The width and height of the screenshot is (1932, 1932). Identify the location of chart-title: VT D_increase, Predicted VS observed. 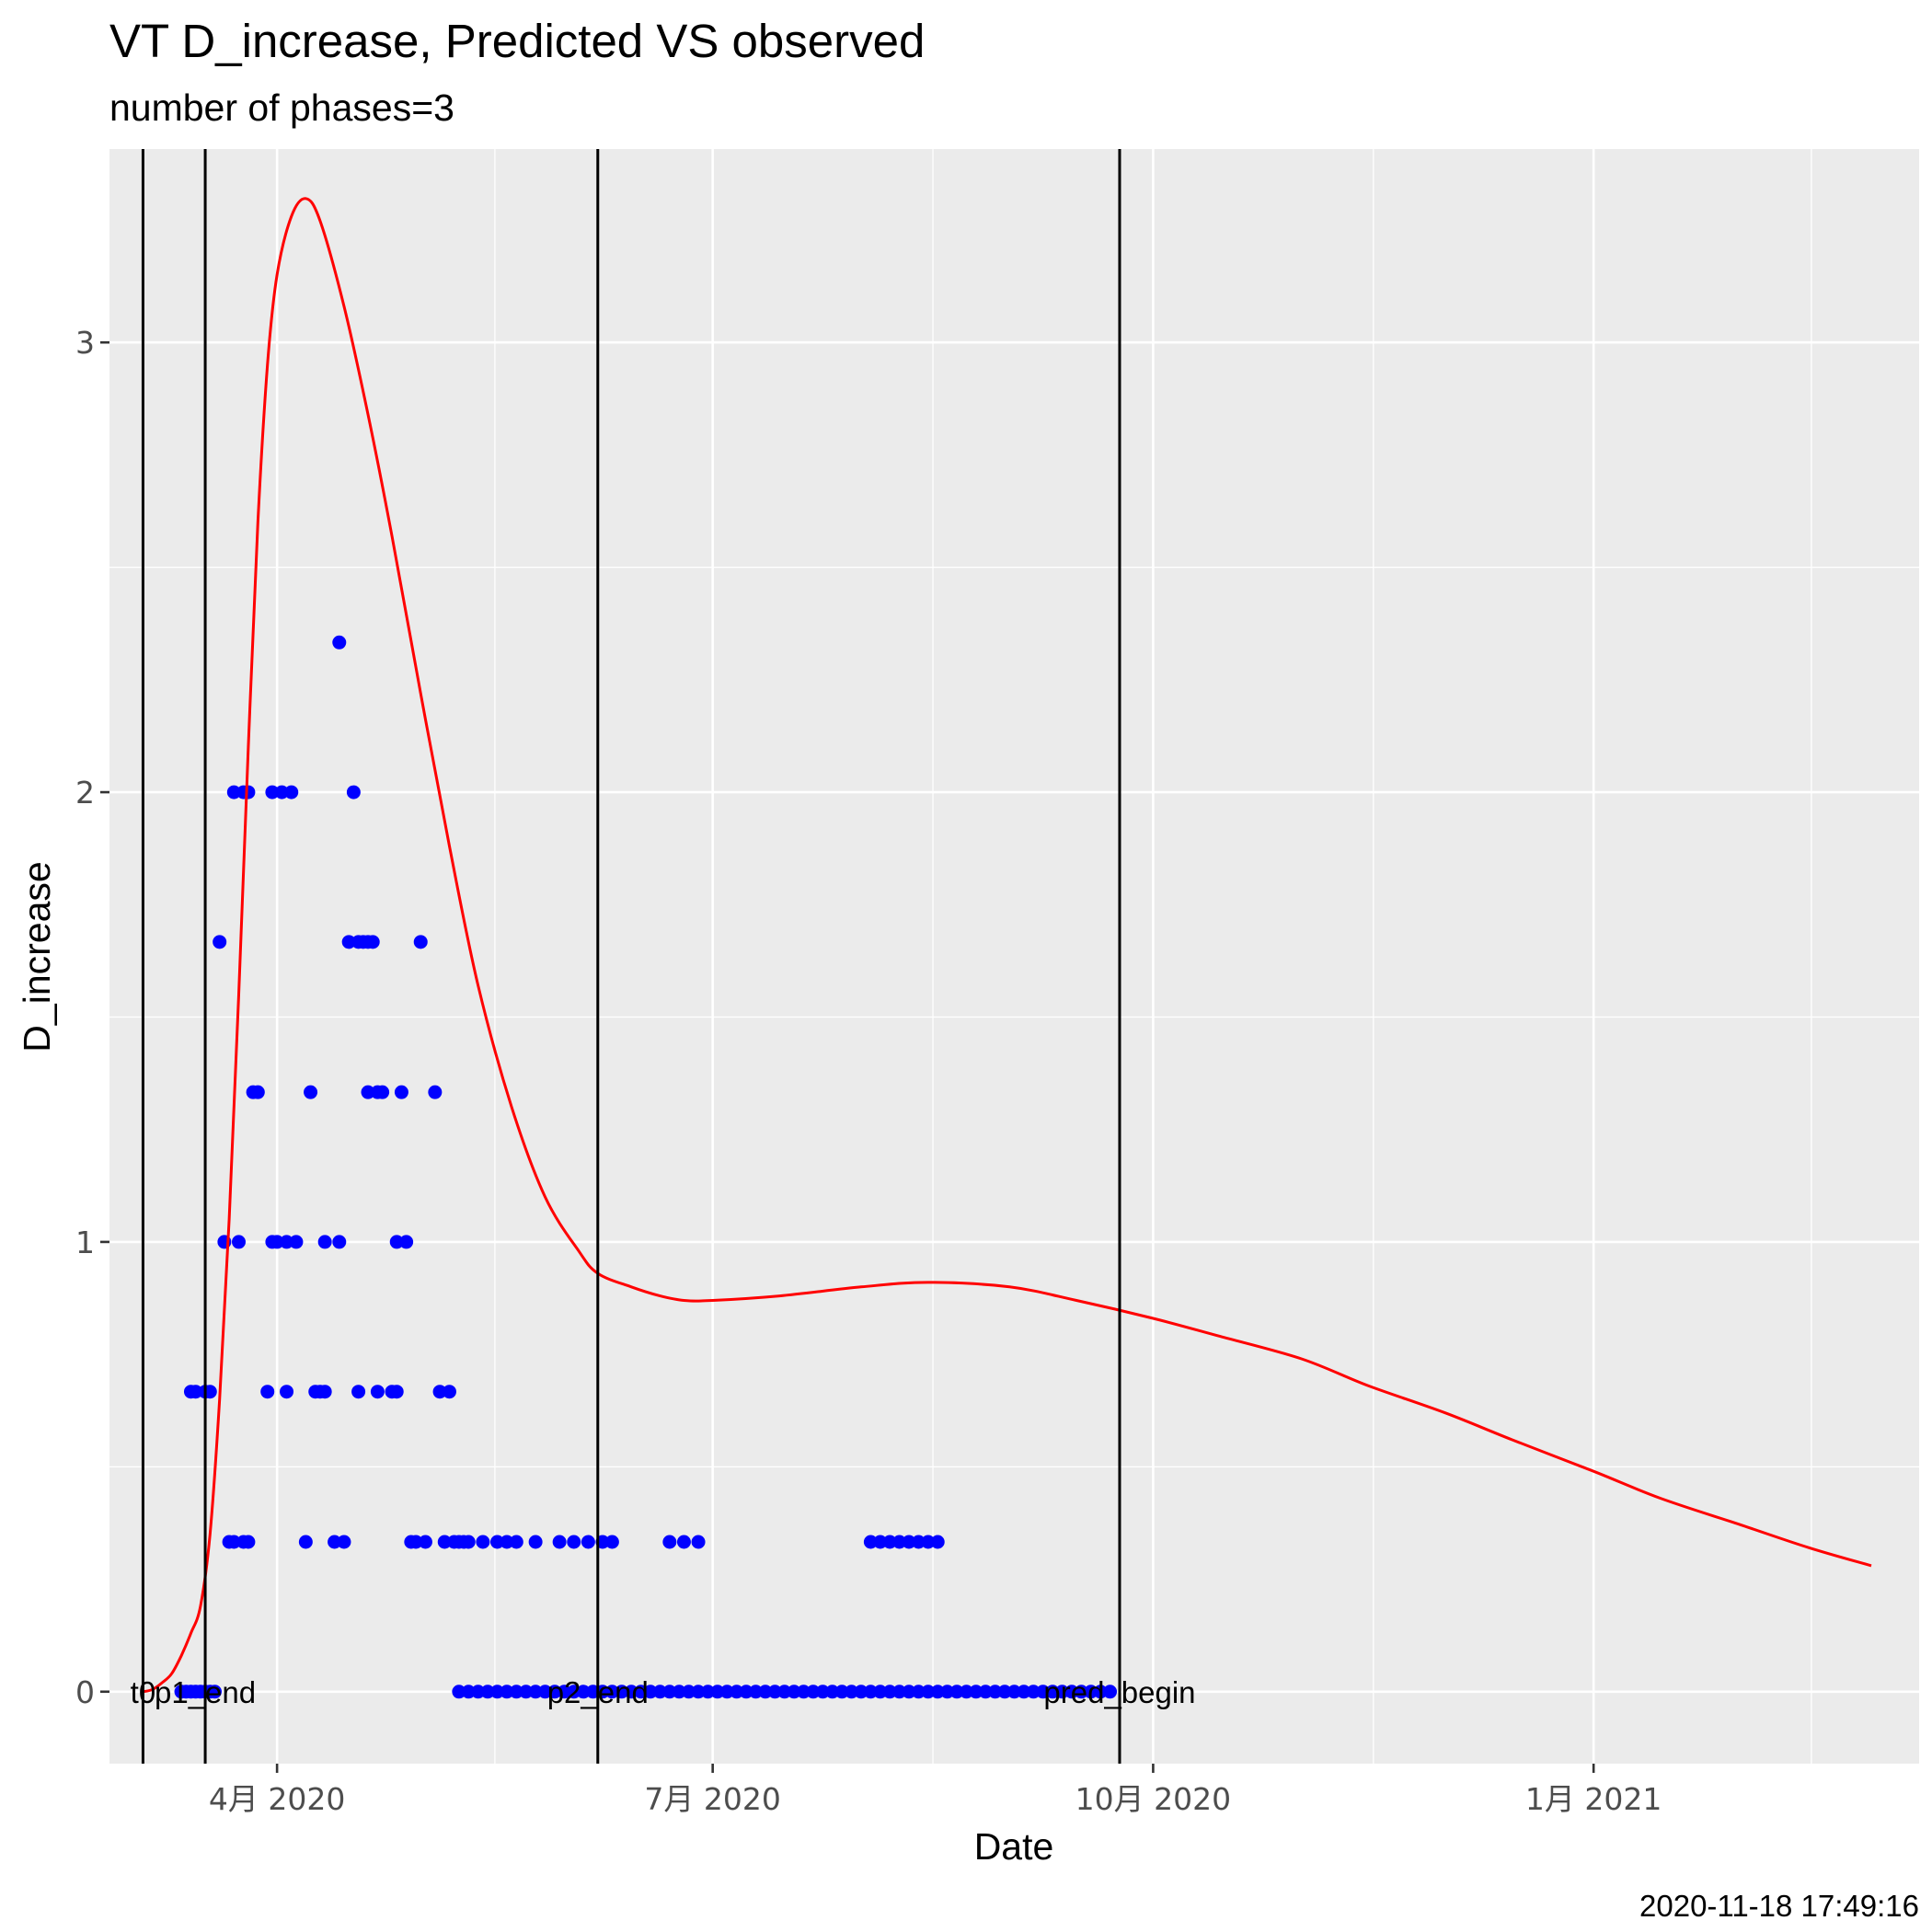
(517, 41).